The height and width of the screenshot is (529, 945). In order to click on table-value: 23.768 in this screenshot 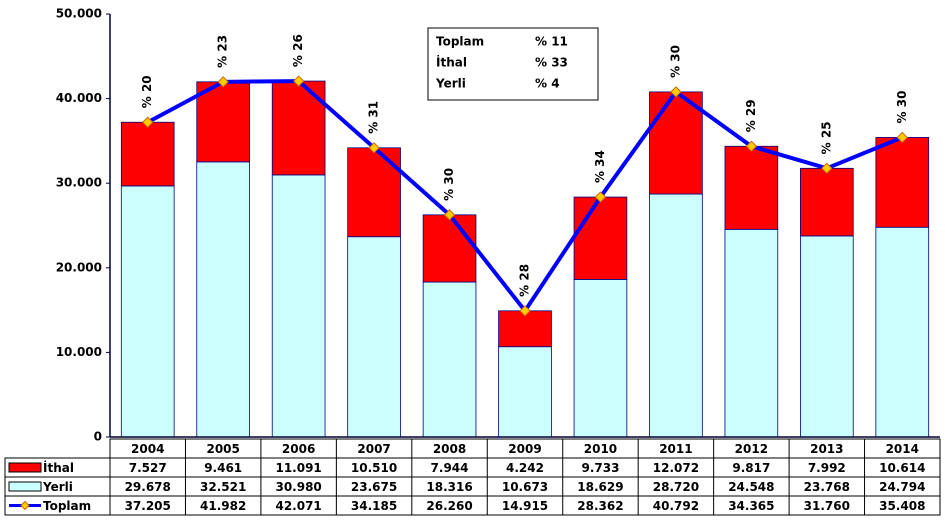, I will do `click(827, 487)`.